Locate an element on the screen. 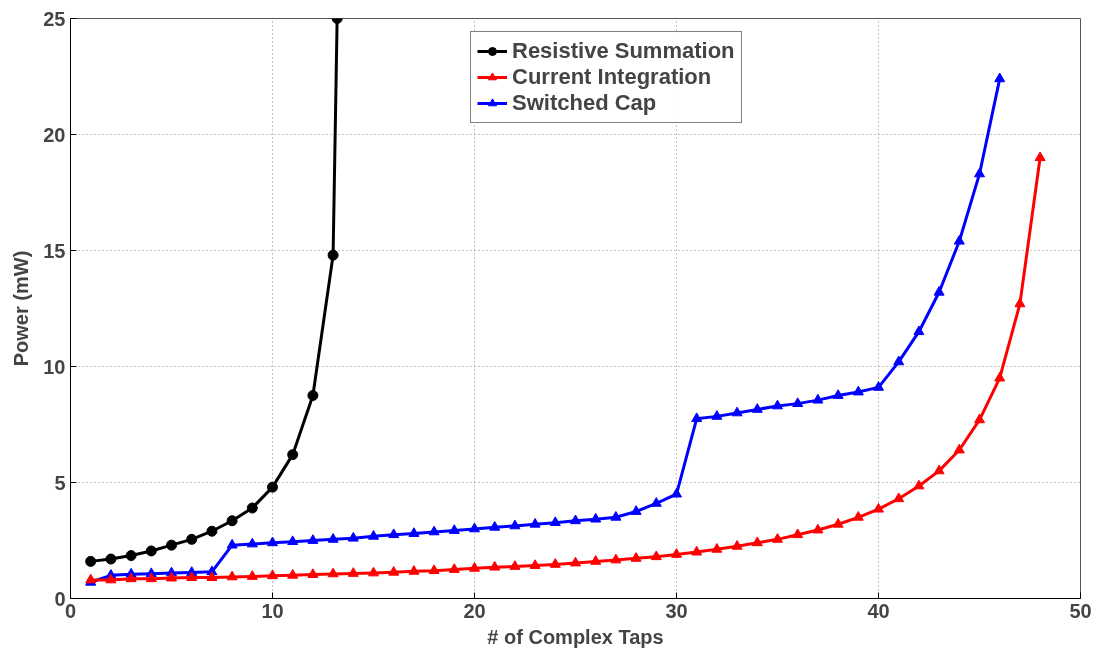 The image size is (1106, 654). y-axis-title: Power (mW) is located at coordinates (21, 308).